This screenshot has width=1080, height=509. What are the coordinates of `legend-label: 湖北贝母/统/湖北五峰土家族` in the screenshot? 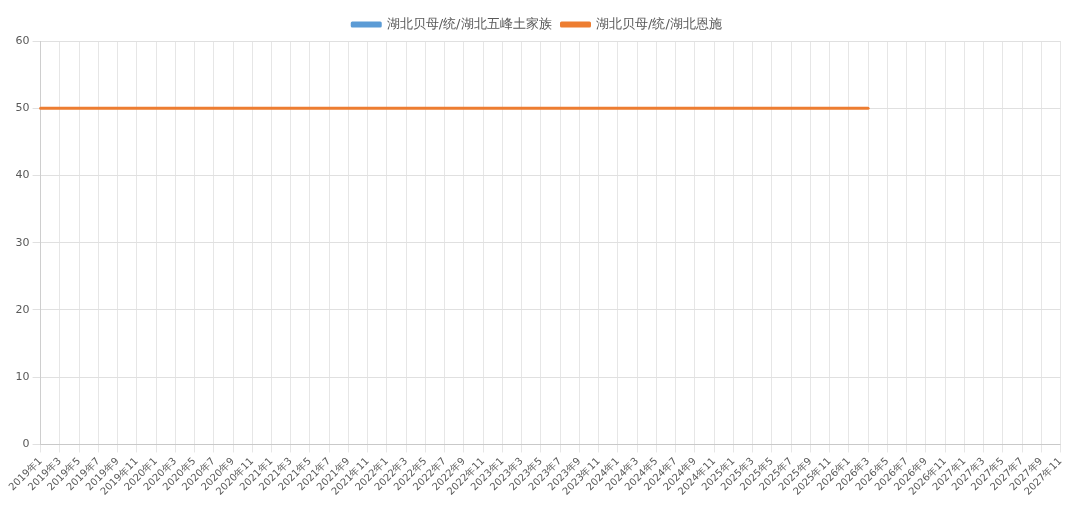 It's located at (469, 23).